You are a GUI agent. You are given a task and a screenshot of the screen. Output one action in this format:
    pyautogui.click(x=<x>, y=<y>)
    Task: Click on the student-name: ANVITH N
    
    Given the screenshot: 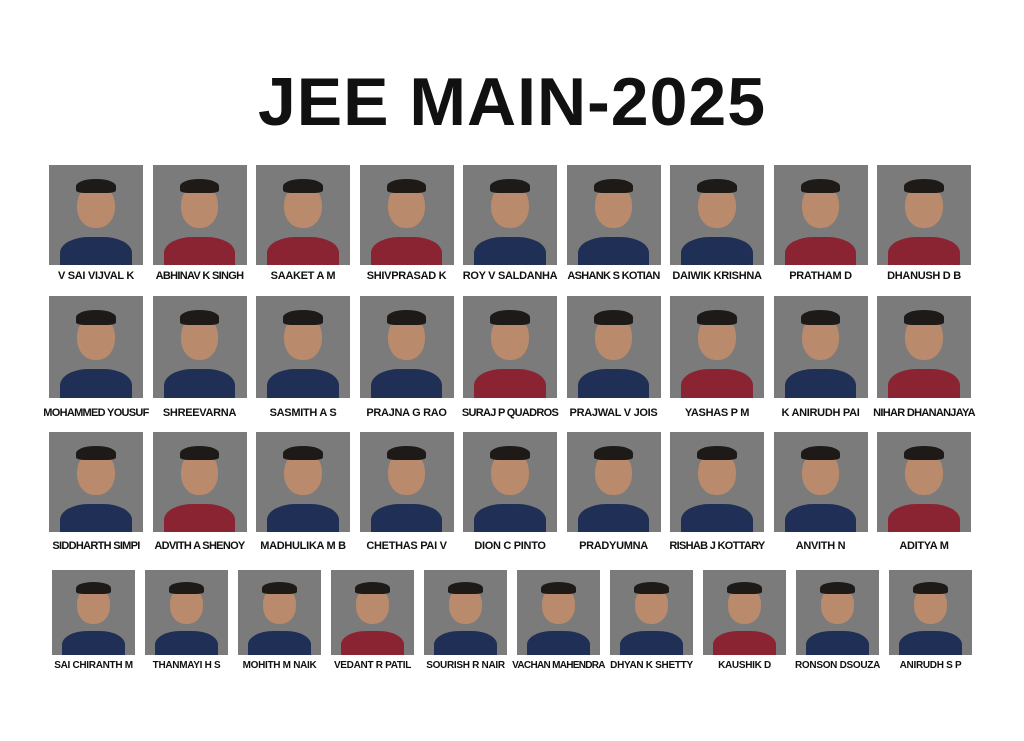 What is the action you would take?
    pyautogui.click(x=820, y=546)
    